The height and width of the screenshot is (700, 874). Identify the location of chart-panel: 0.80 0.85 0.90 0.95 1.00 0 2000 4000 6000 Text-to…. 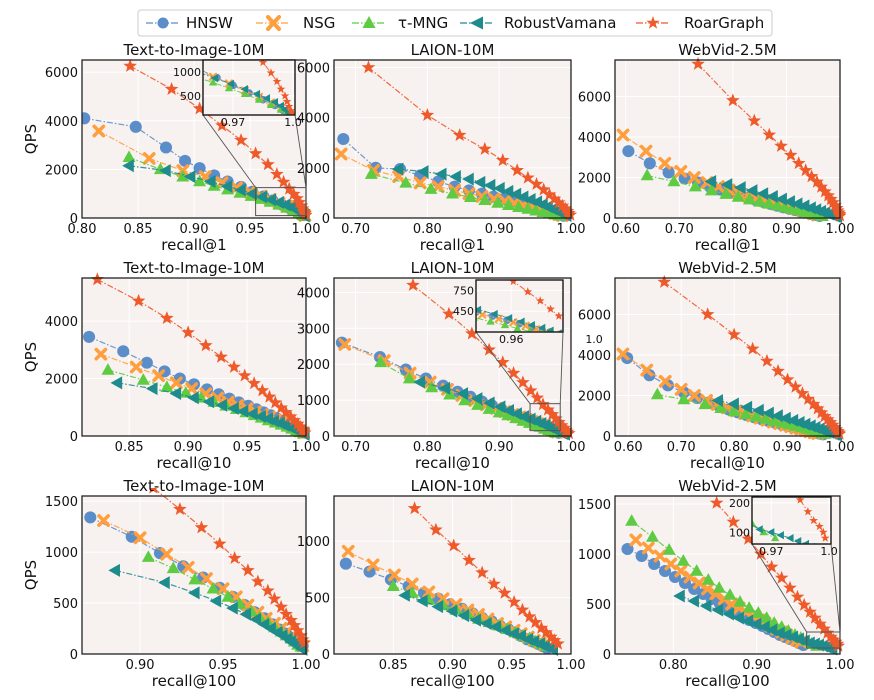
(171, 139).